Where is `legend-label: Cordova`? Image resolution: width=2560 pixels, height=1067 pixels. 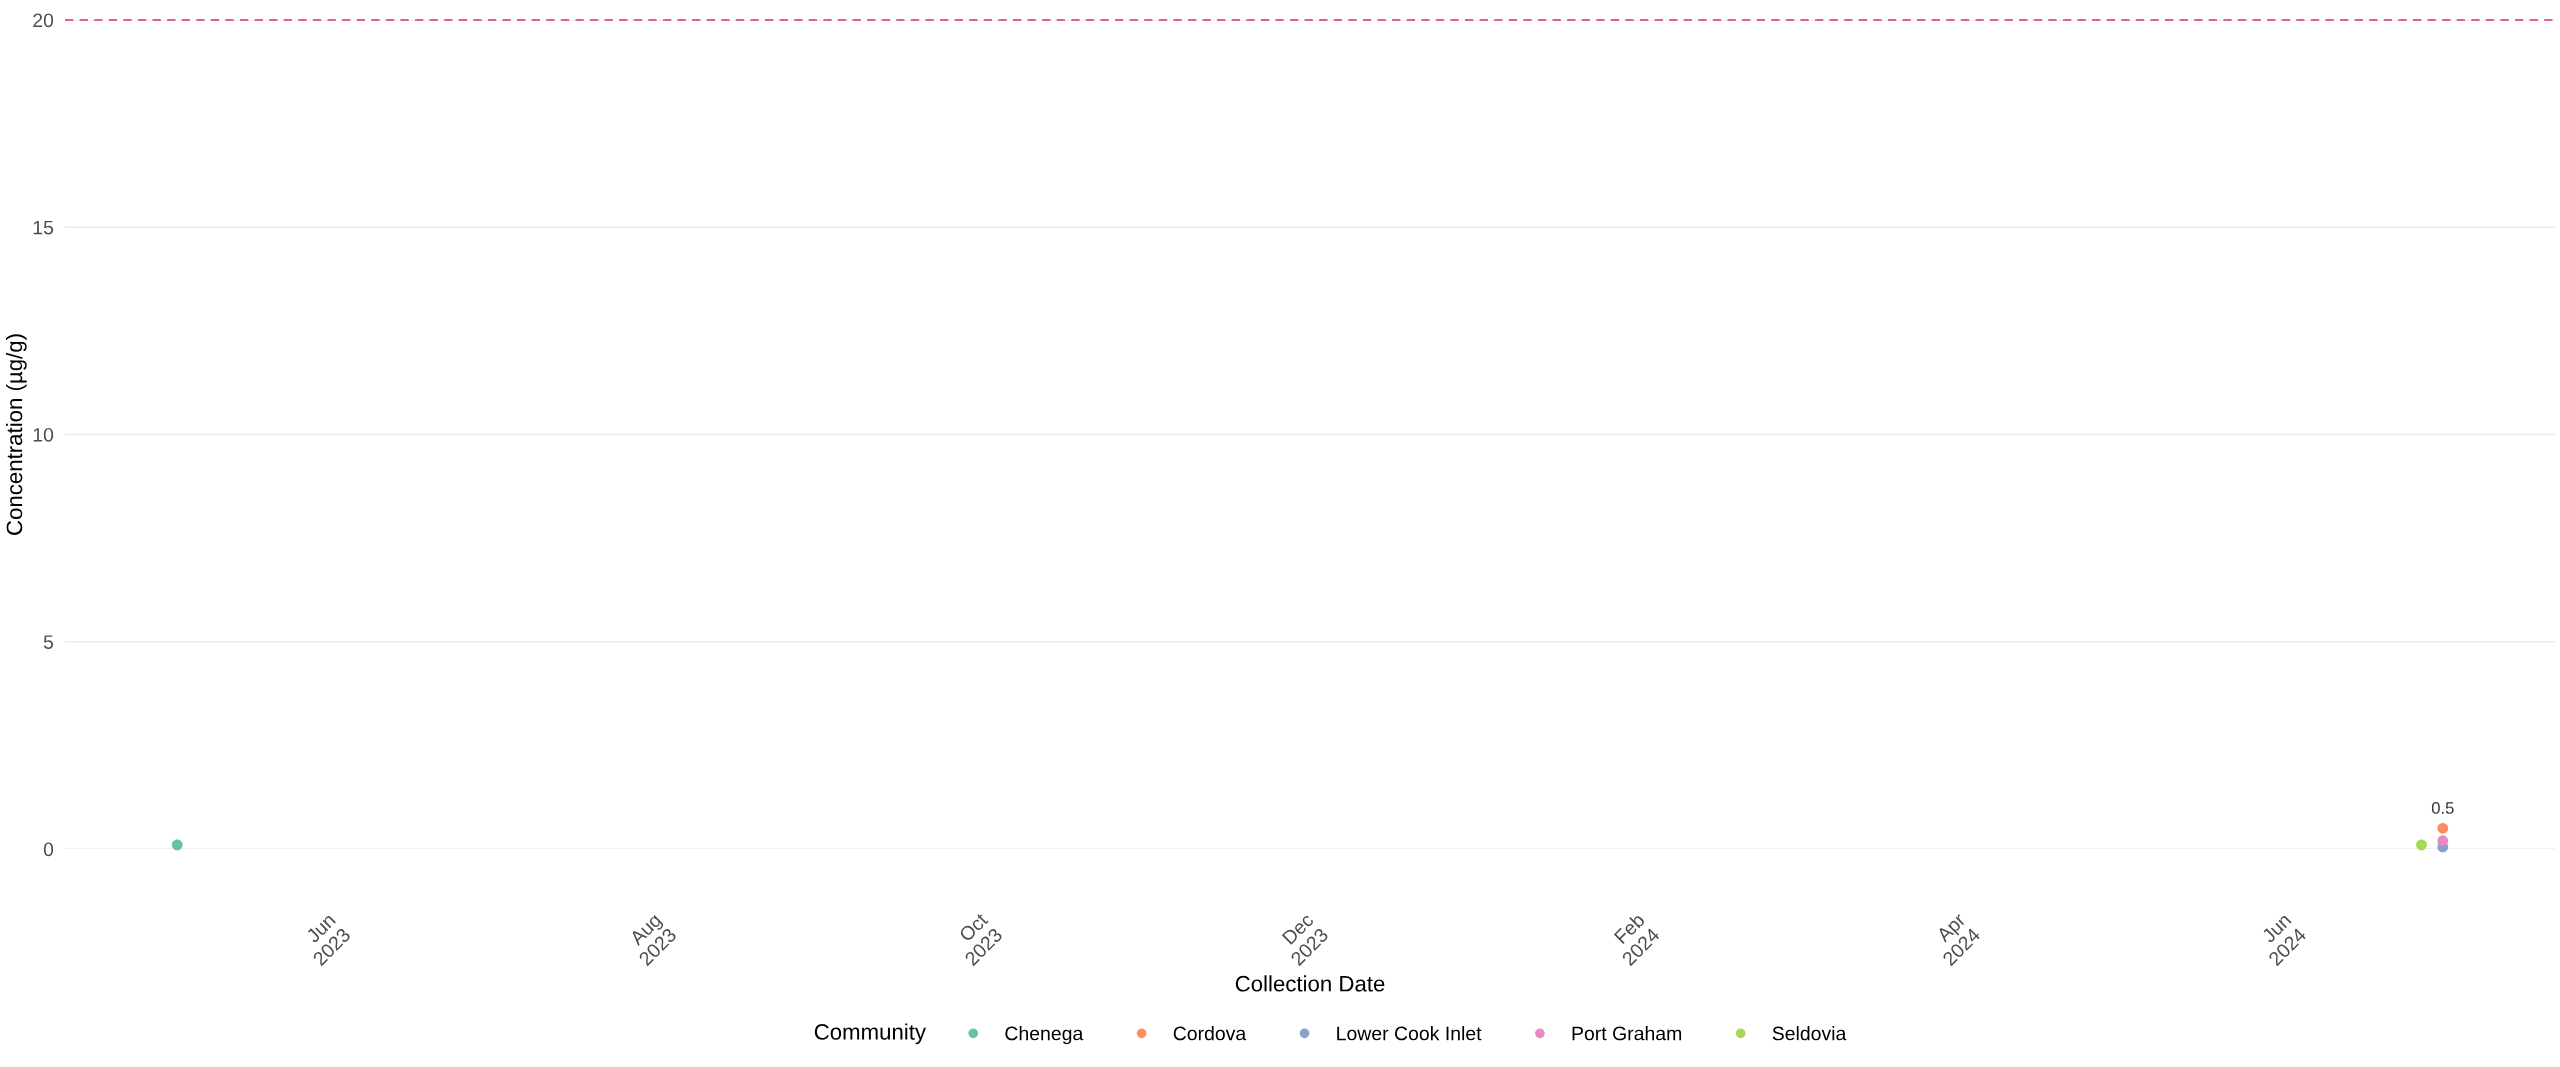
legend-label: Cordova is located at coordinates (1210, 1033).